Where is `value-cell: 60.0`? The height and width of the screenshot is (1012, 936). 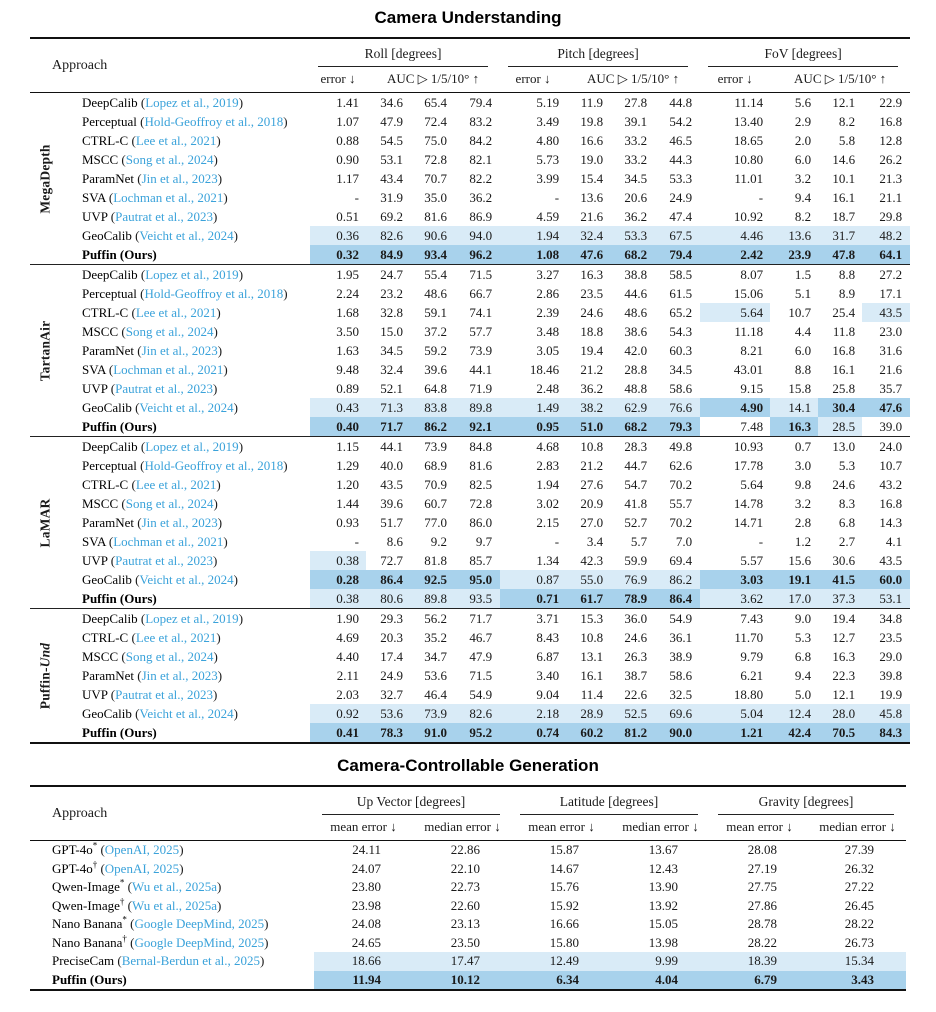
value-cell: 60.0 is located at coordinates (886, 579).